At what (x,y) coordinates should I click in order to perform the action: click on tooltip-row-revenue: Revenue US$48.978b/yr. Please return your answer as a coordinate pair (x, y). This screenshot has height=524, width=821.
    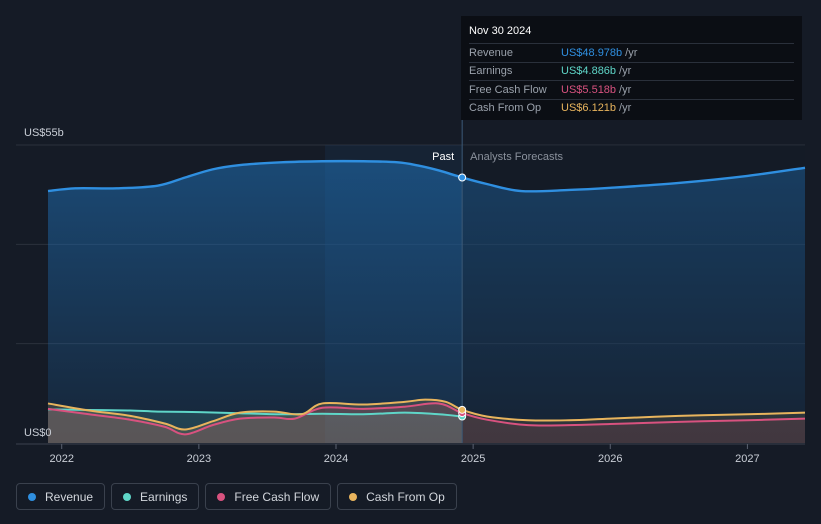
    Looking at the image, I should click on (631, 52).